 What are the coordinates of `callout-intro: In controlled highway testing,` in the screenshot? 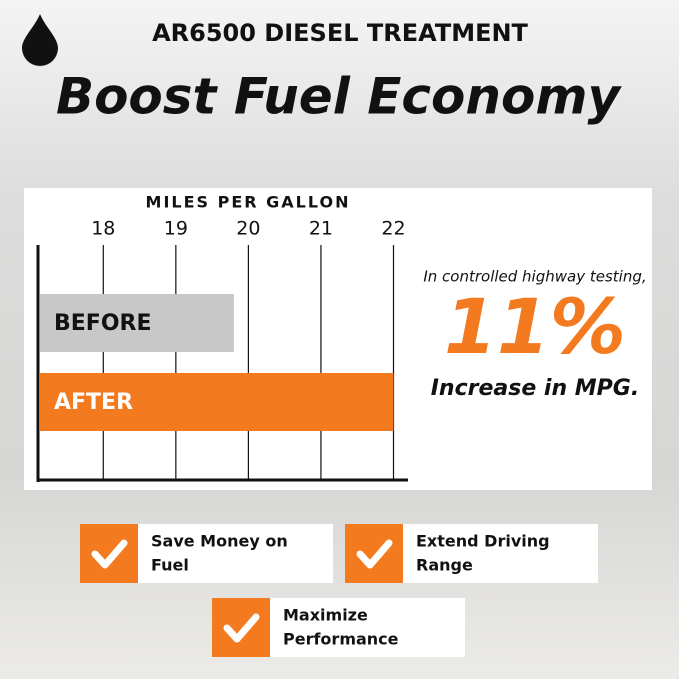 It's located at (534, 277).